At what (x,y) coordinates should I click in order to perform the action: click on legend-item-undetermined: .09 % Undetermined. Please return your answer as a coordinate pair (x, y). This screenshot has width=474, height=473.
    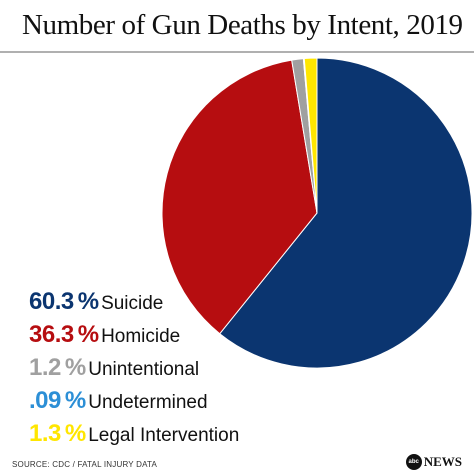
    Looking at the image, I should click on (134, 403).